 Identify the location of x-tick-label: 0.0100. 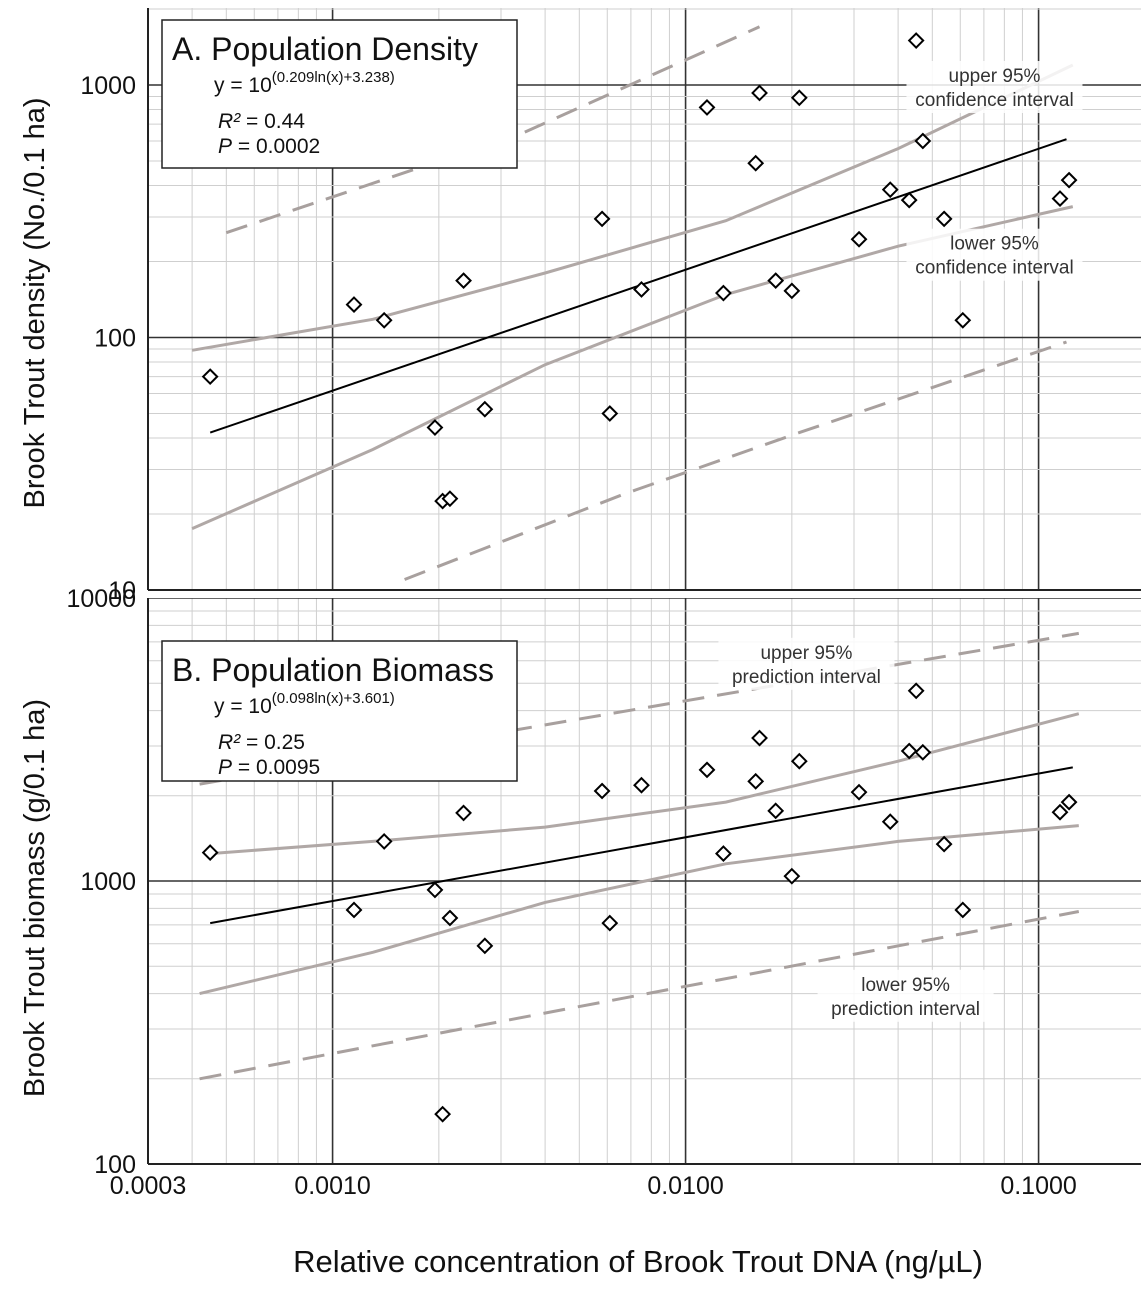
(685, 1186).